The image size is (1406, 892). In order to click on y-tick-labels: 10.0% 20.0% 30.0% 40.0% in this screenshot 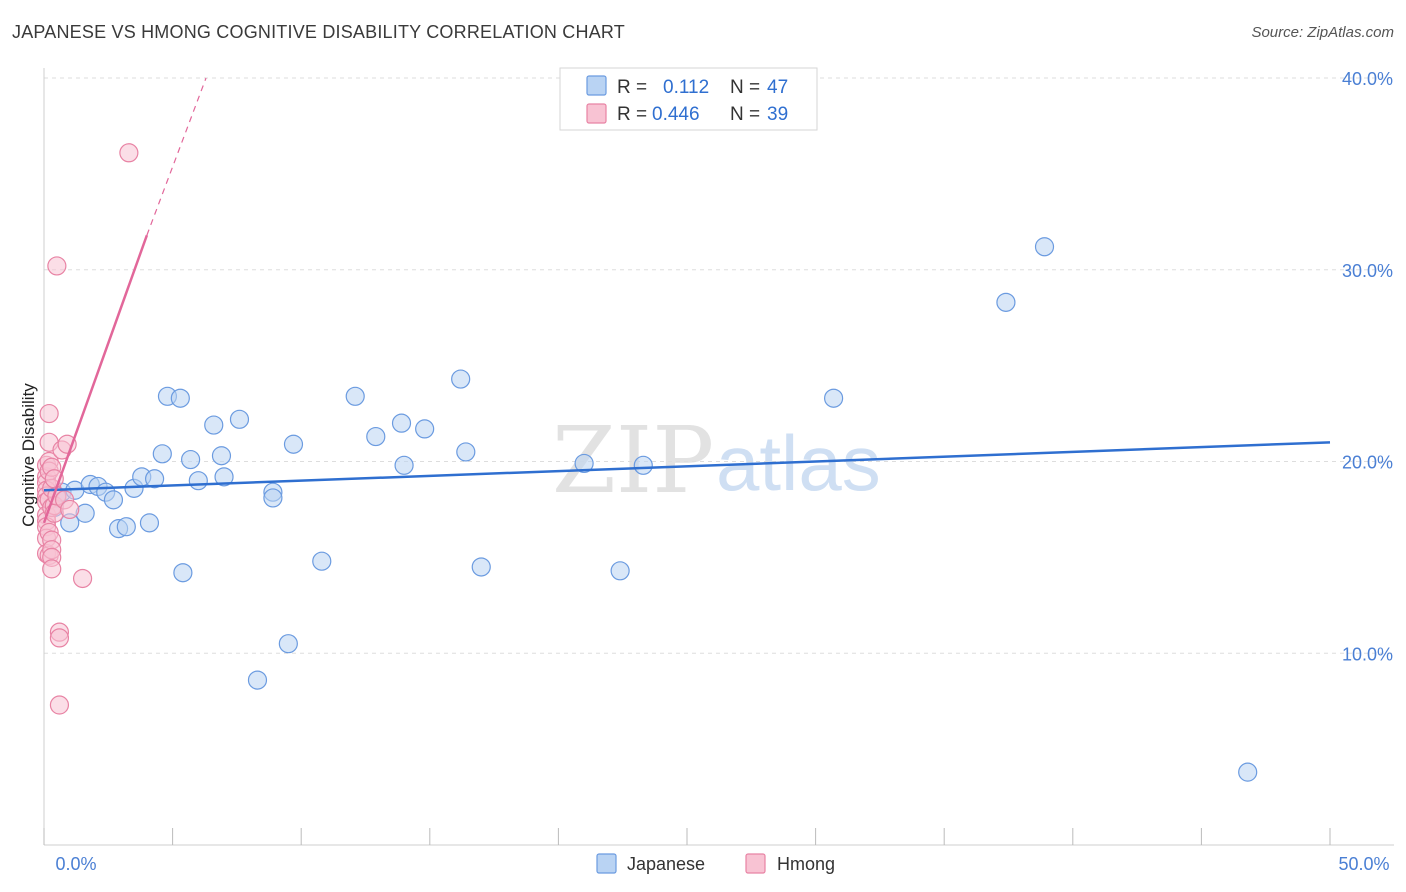, I will do `click(1367, 366)`.